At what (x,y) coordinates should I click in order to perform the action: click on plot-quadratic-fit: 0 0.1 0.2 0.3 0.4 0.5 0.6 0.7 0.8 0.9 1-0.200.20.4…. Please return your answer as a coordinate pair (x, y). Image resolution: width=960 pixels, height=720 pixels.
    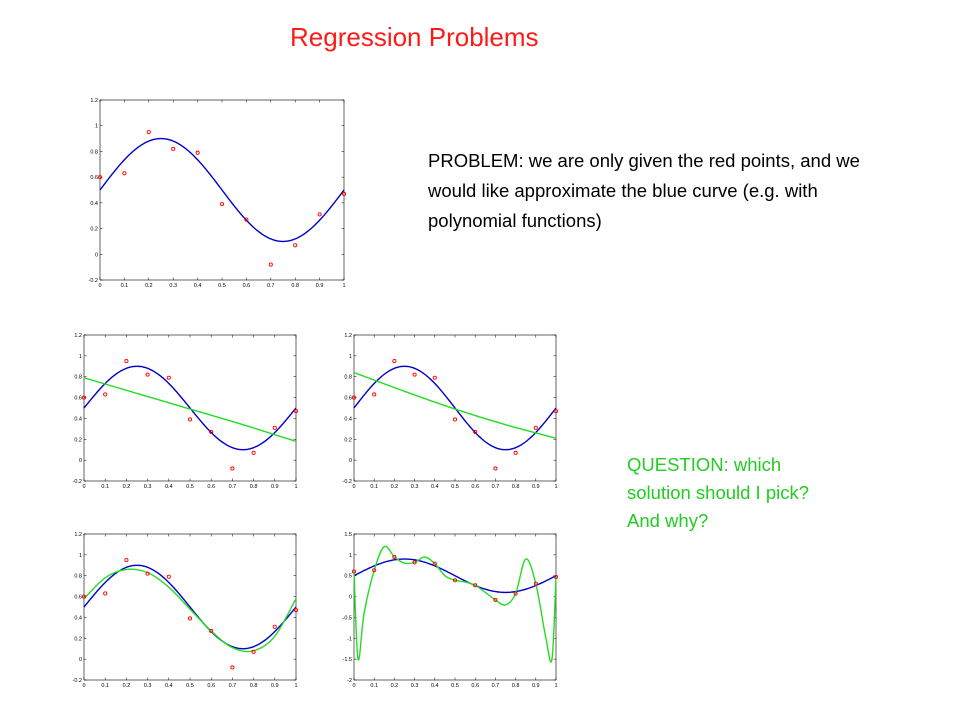
    Looking at the image, I should click on (451, 411).